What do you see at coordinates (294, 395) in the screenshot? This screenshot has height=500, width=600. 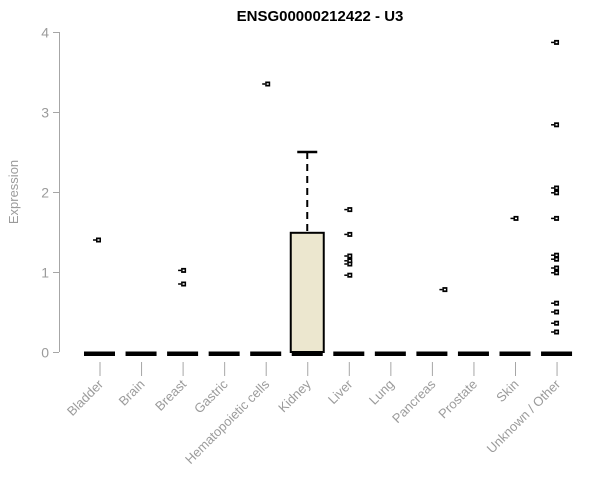 I see `x-tick-label: Kidney` at bounding box center [294, 395].